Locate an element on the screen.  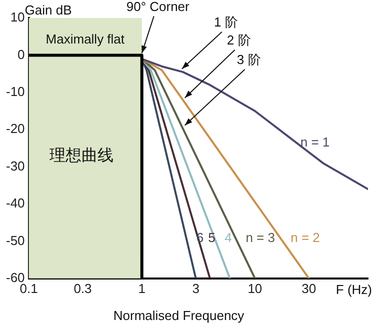
series-label: n = 2 is located at coordinates (305, 237).